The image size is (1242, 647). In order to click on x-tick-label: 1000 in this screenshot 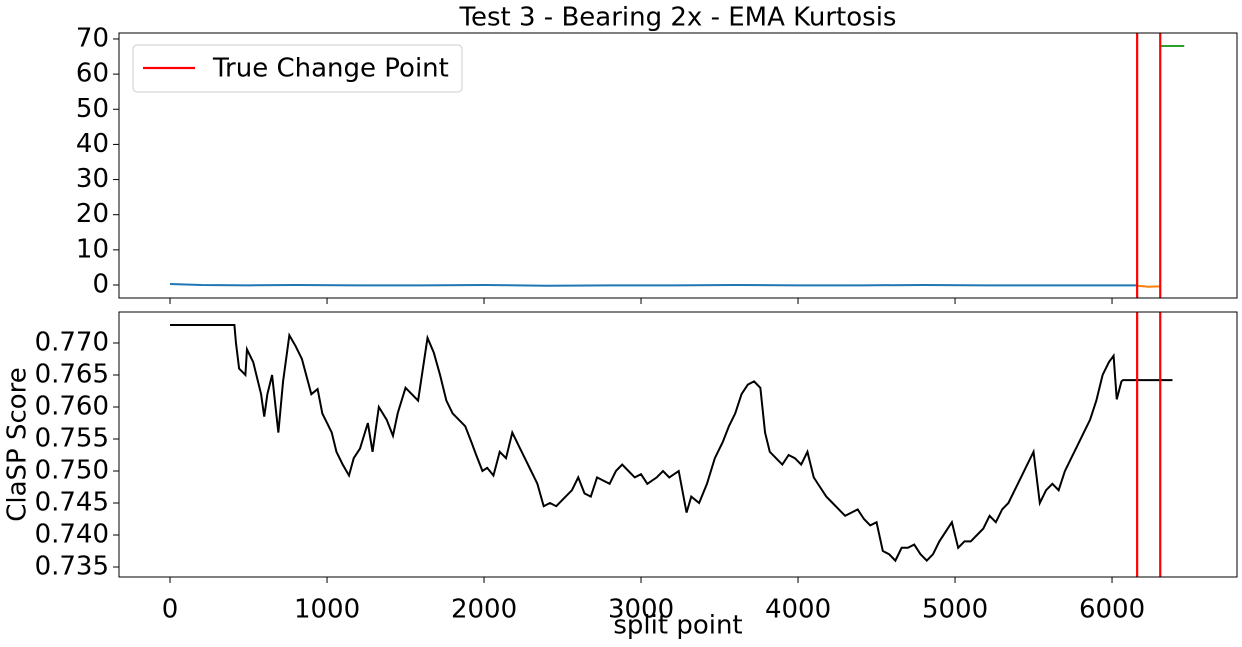, I will do `click(327, 610)`.